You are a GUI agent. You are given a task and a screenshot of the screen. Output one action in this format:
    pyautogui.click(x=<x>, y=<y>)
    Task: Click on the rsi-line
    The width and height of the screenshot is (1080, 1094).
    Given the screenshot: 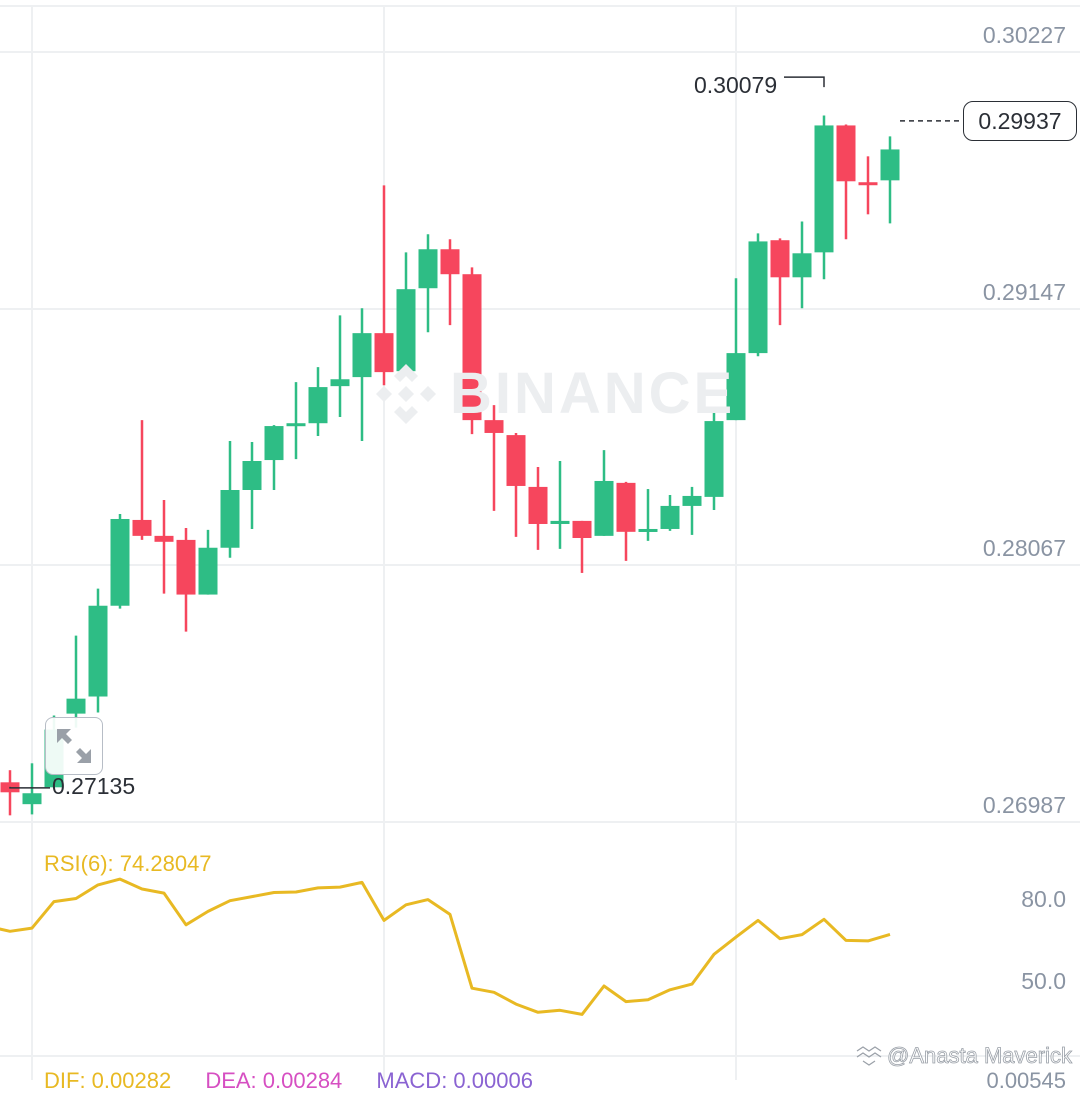 What is the action you would take?
    pyautogui.click(x=445, y=946)
    